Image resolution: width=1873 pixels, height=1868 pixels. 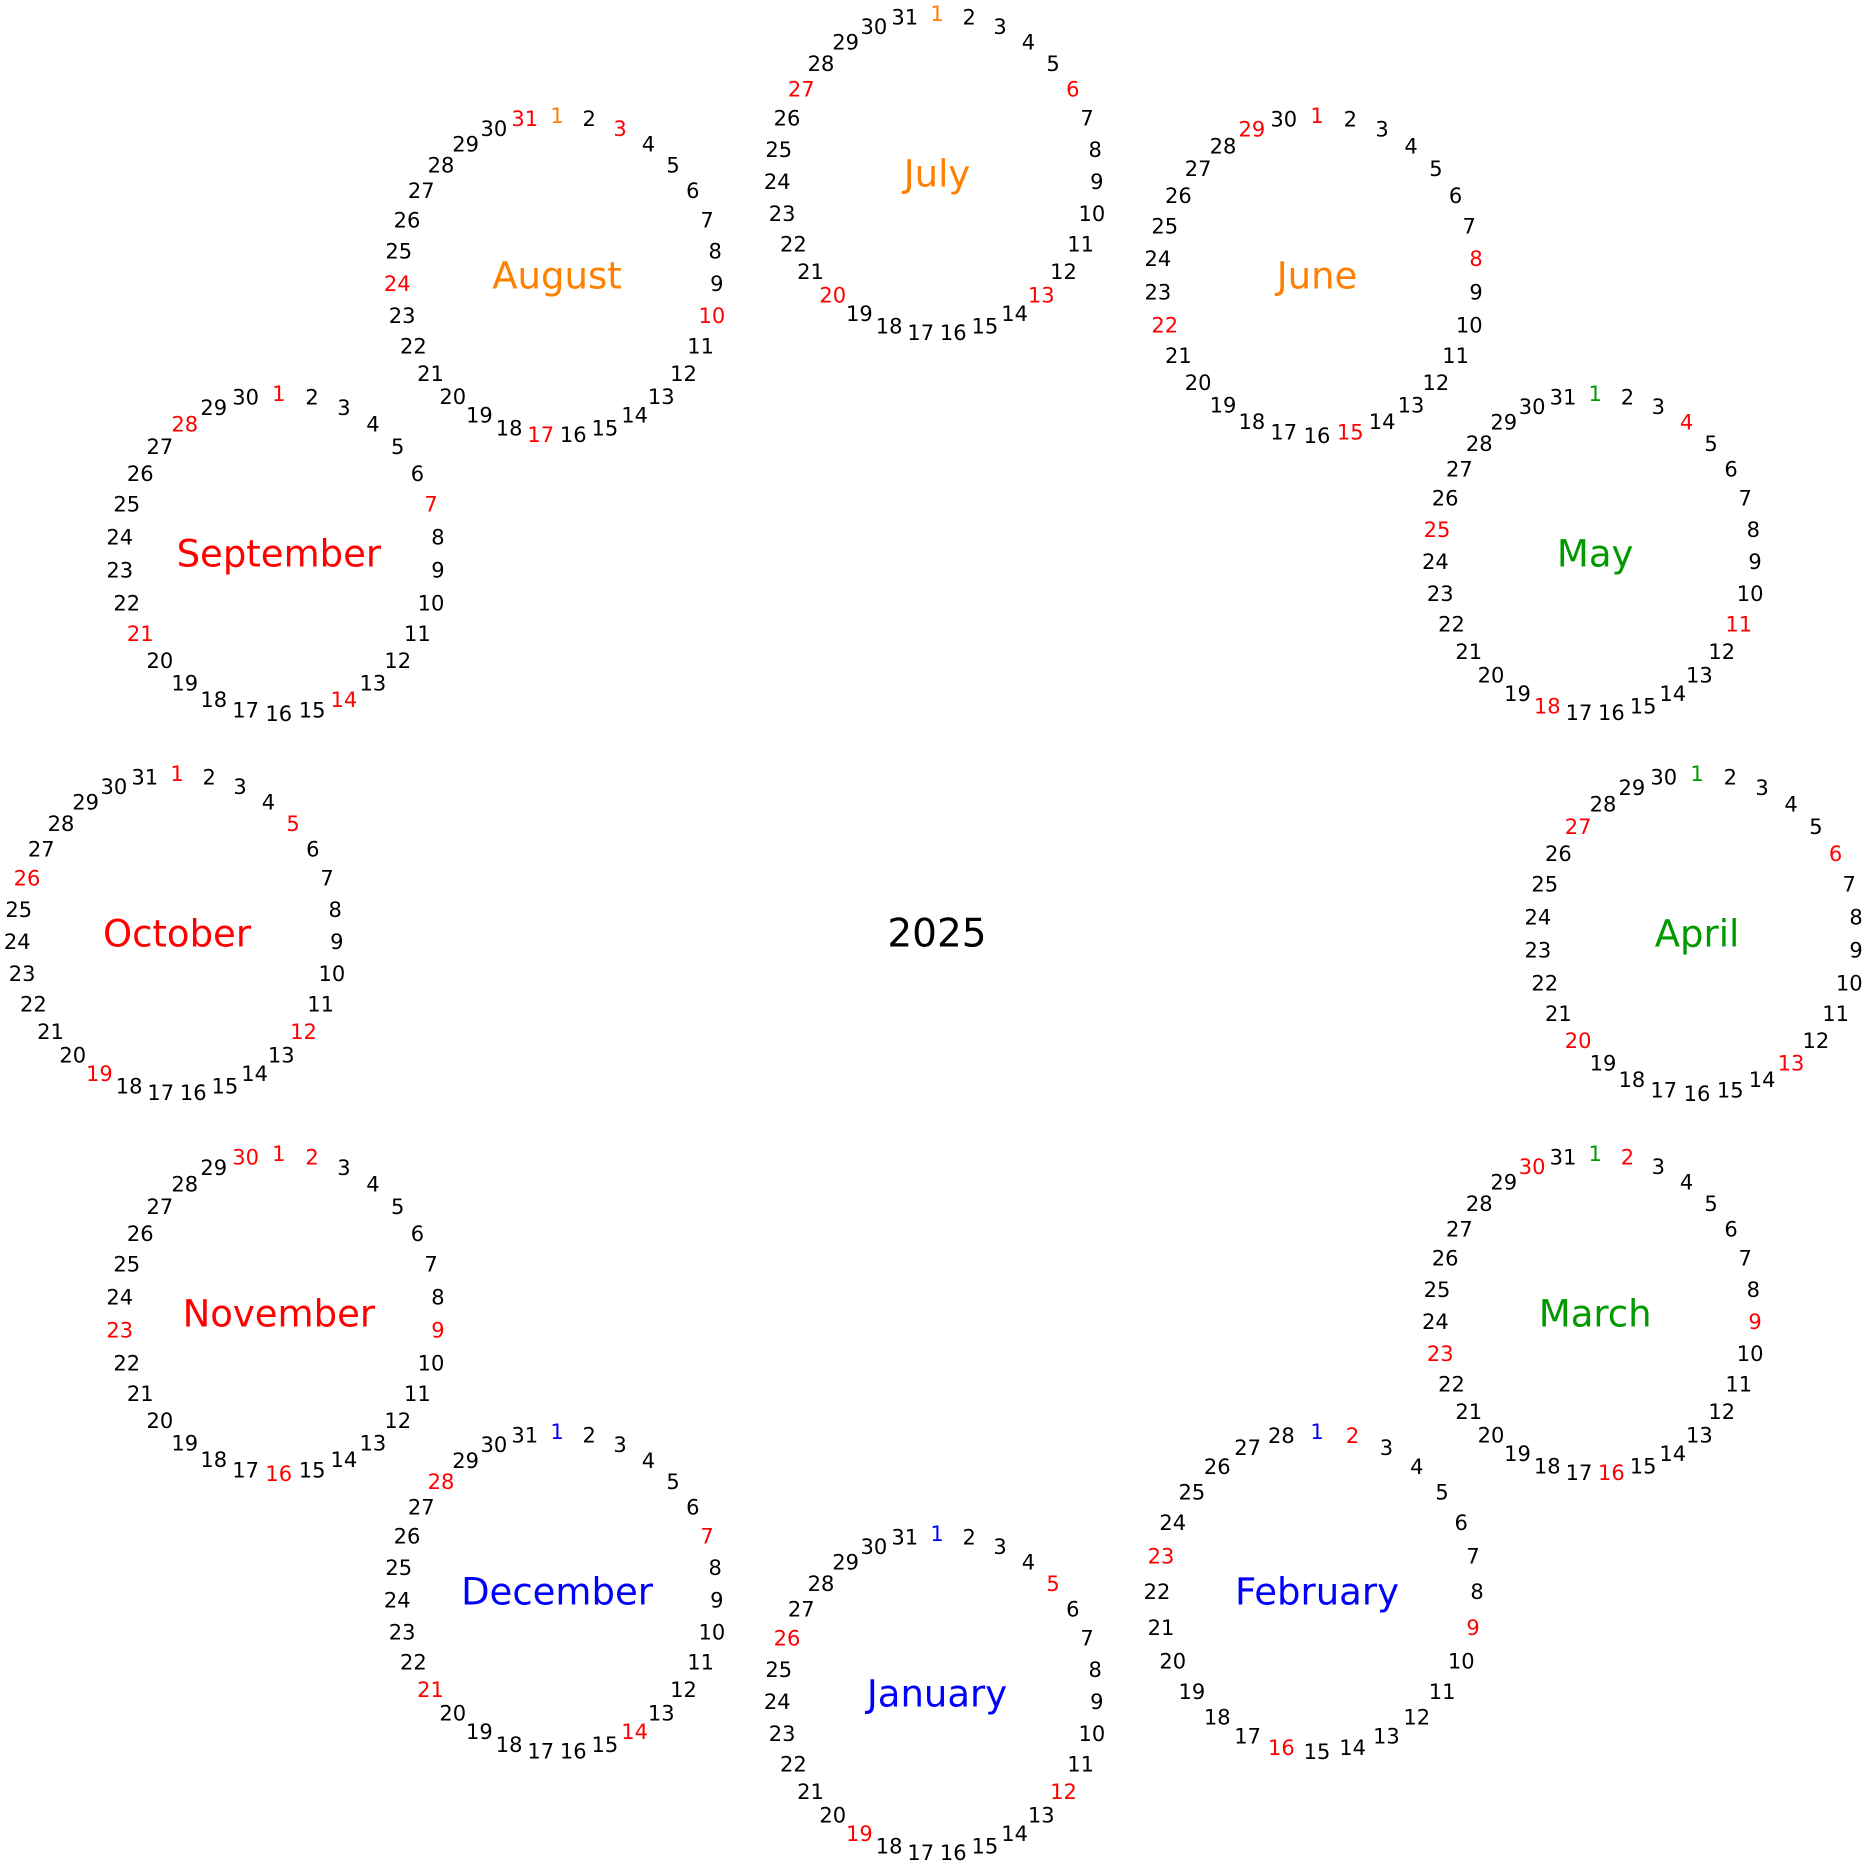 What do you see at coordinates (524, 1436) in the screenshot?
I see `day-december-31: 31` at bounding box center [524, 1436].